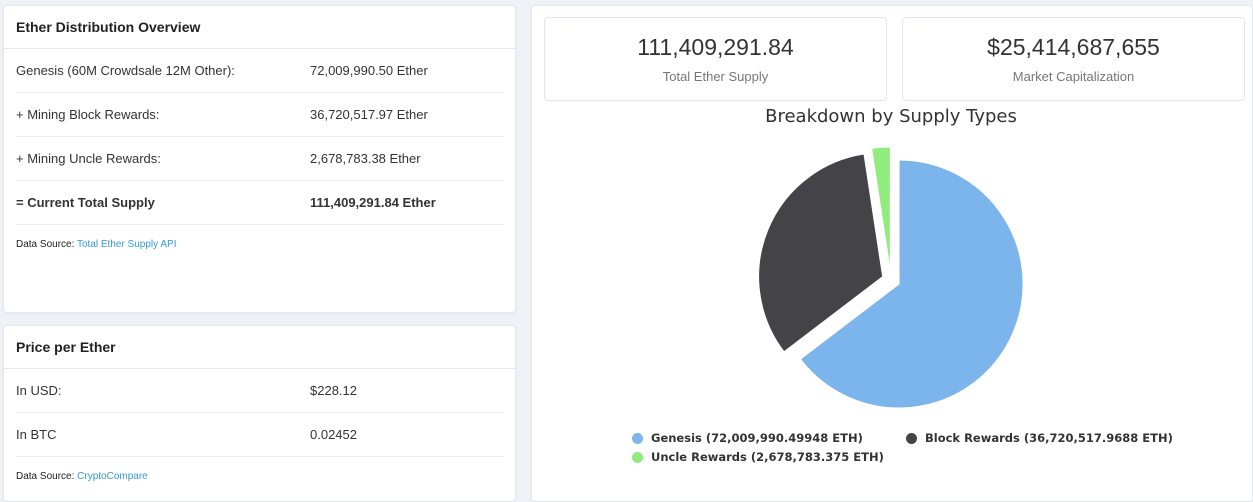 This screenshot has width=1253, height=502. Describe the element at coordinates (373, 202) in the screenshot. I see `row-value: 111,409,291.84 Ether` at that location.